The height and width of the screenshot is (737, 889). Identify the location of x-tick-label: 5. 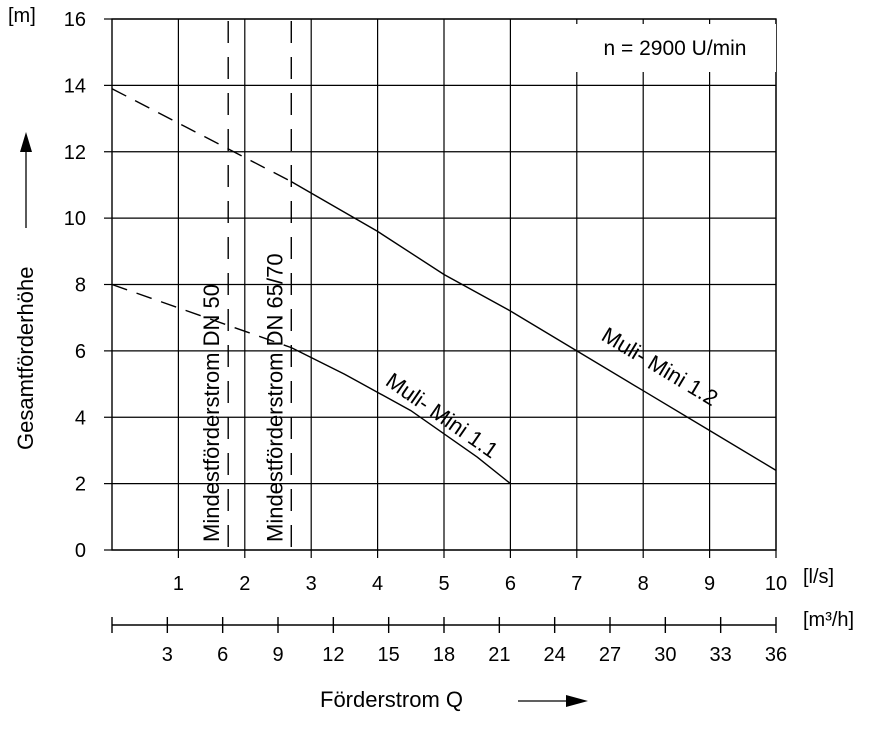
(443, 584).